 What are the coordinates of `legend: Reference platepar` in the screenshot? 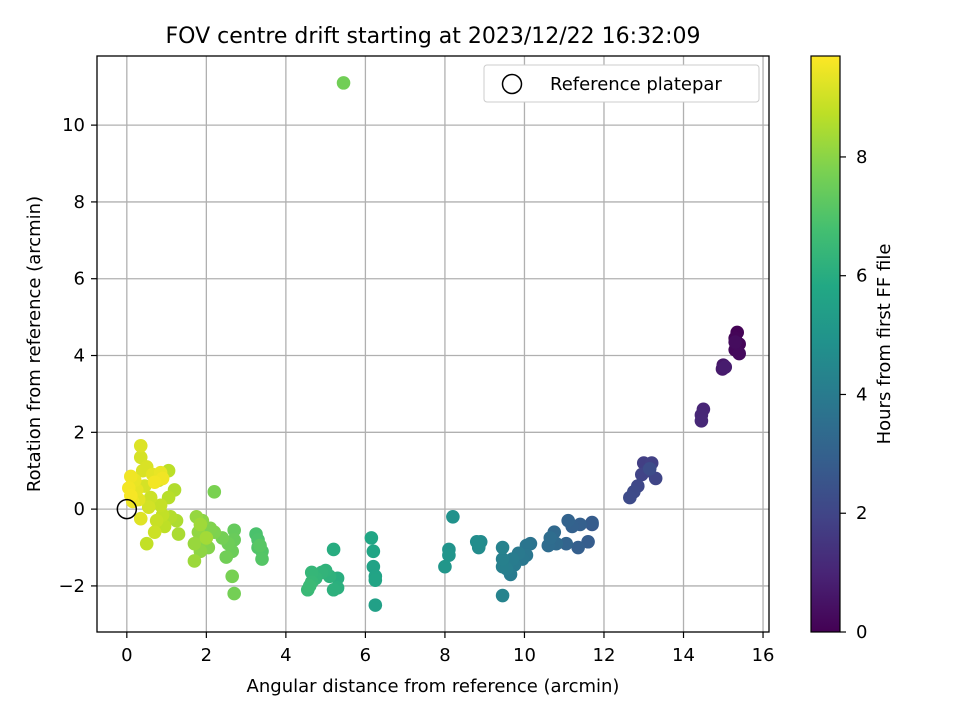 It's located at (621, 83).